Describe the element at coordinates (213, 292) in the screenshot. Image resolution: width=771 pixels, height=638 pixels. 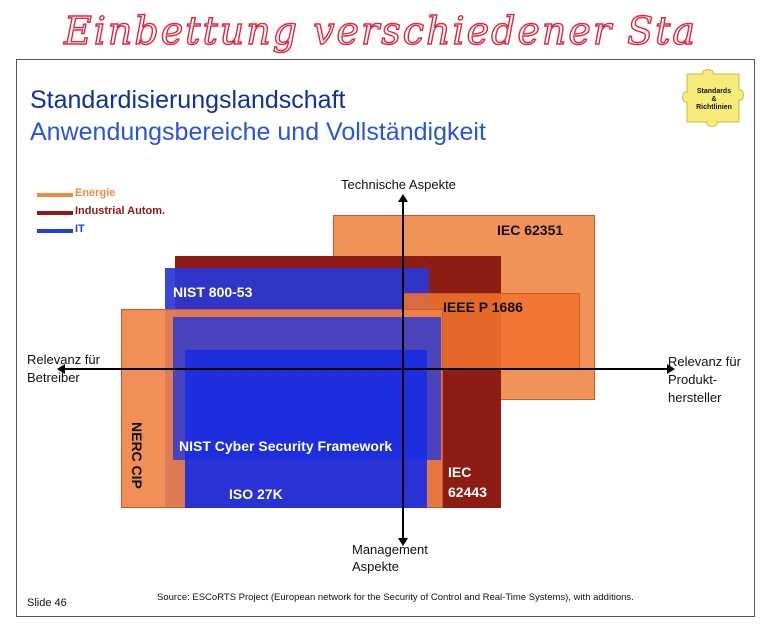
I see `label-nist-800-53: NIST 800-53` at that location.